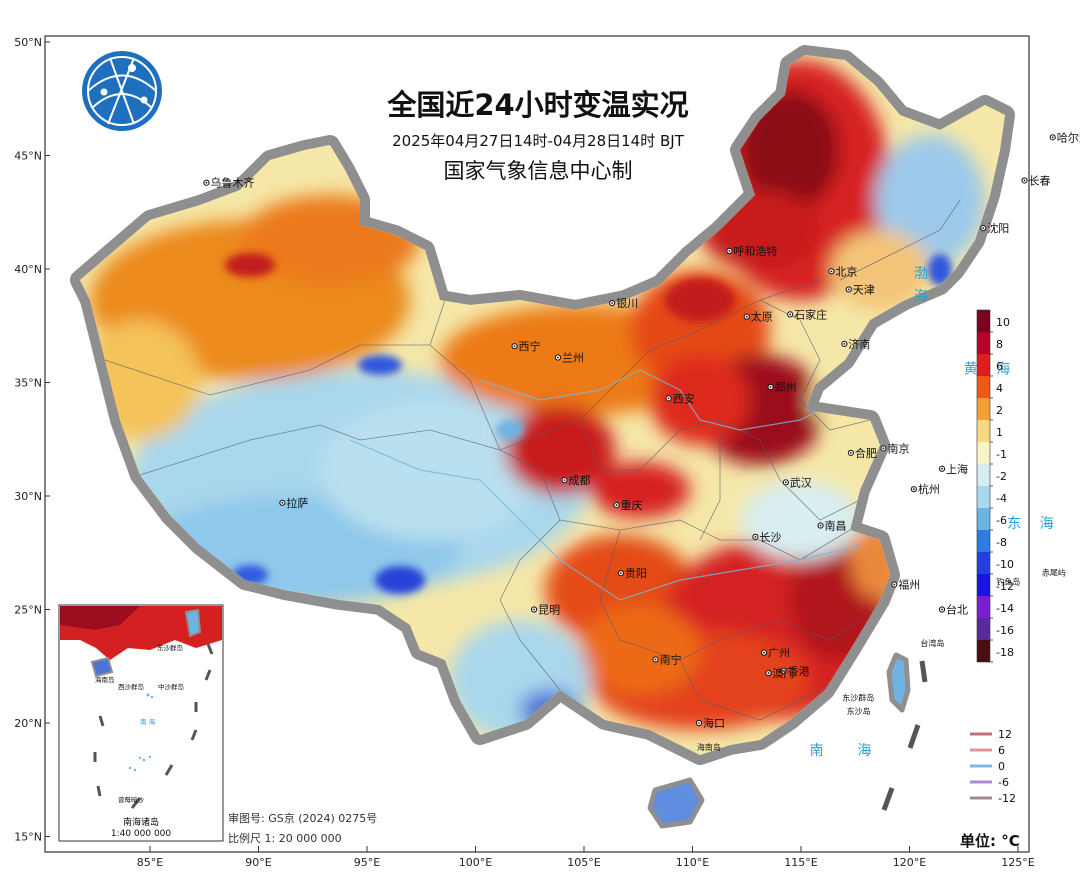  Describe the element at coordinates (628, 505) in the screenshot. I see `city-marker: 重庆` at that location.